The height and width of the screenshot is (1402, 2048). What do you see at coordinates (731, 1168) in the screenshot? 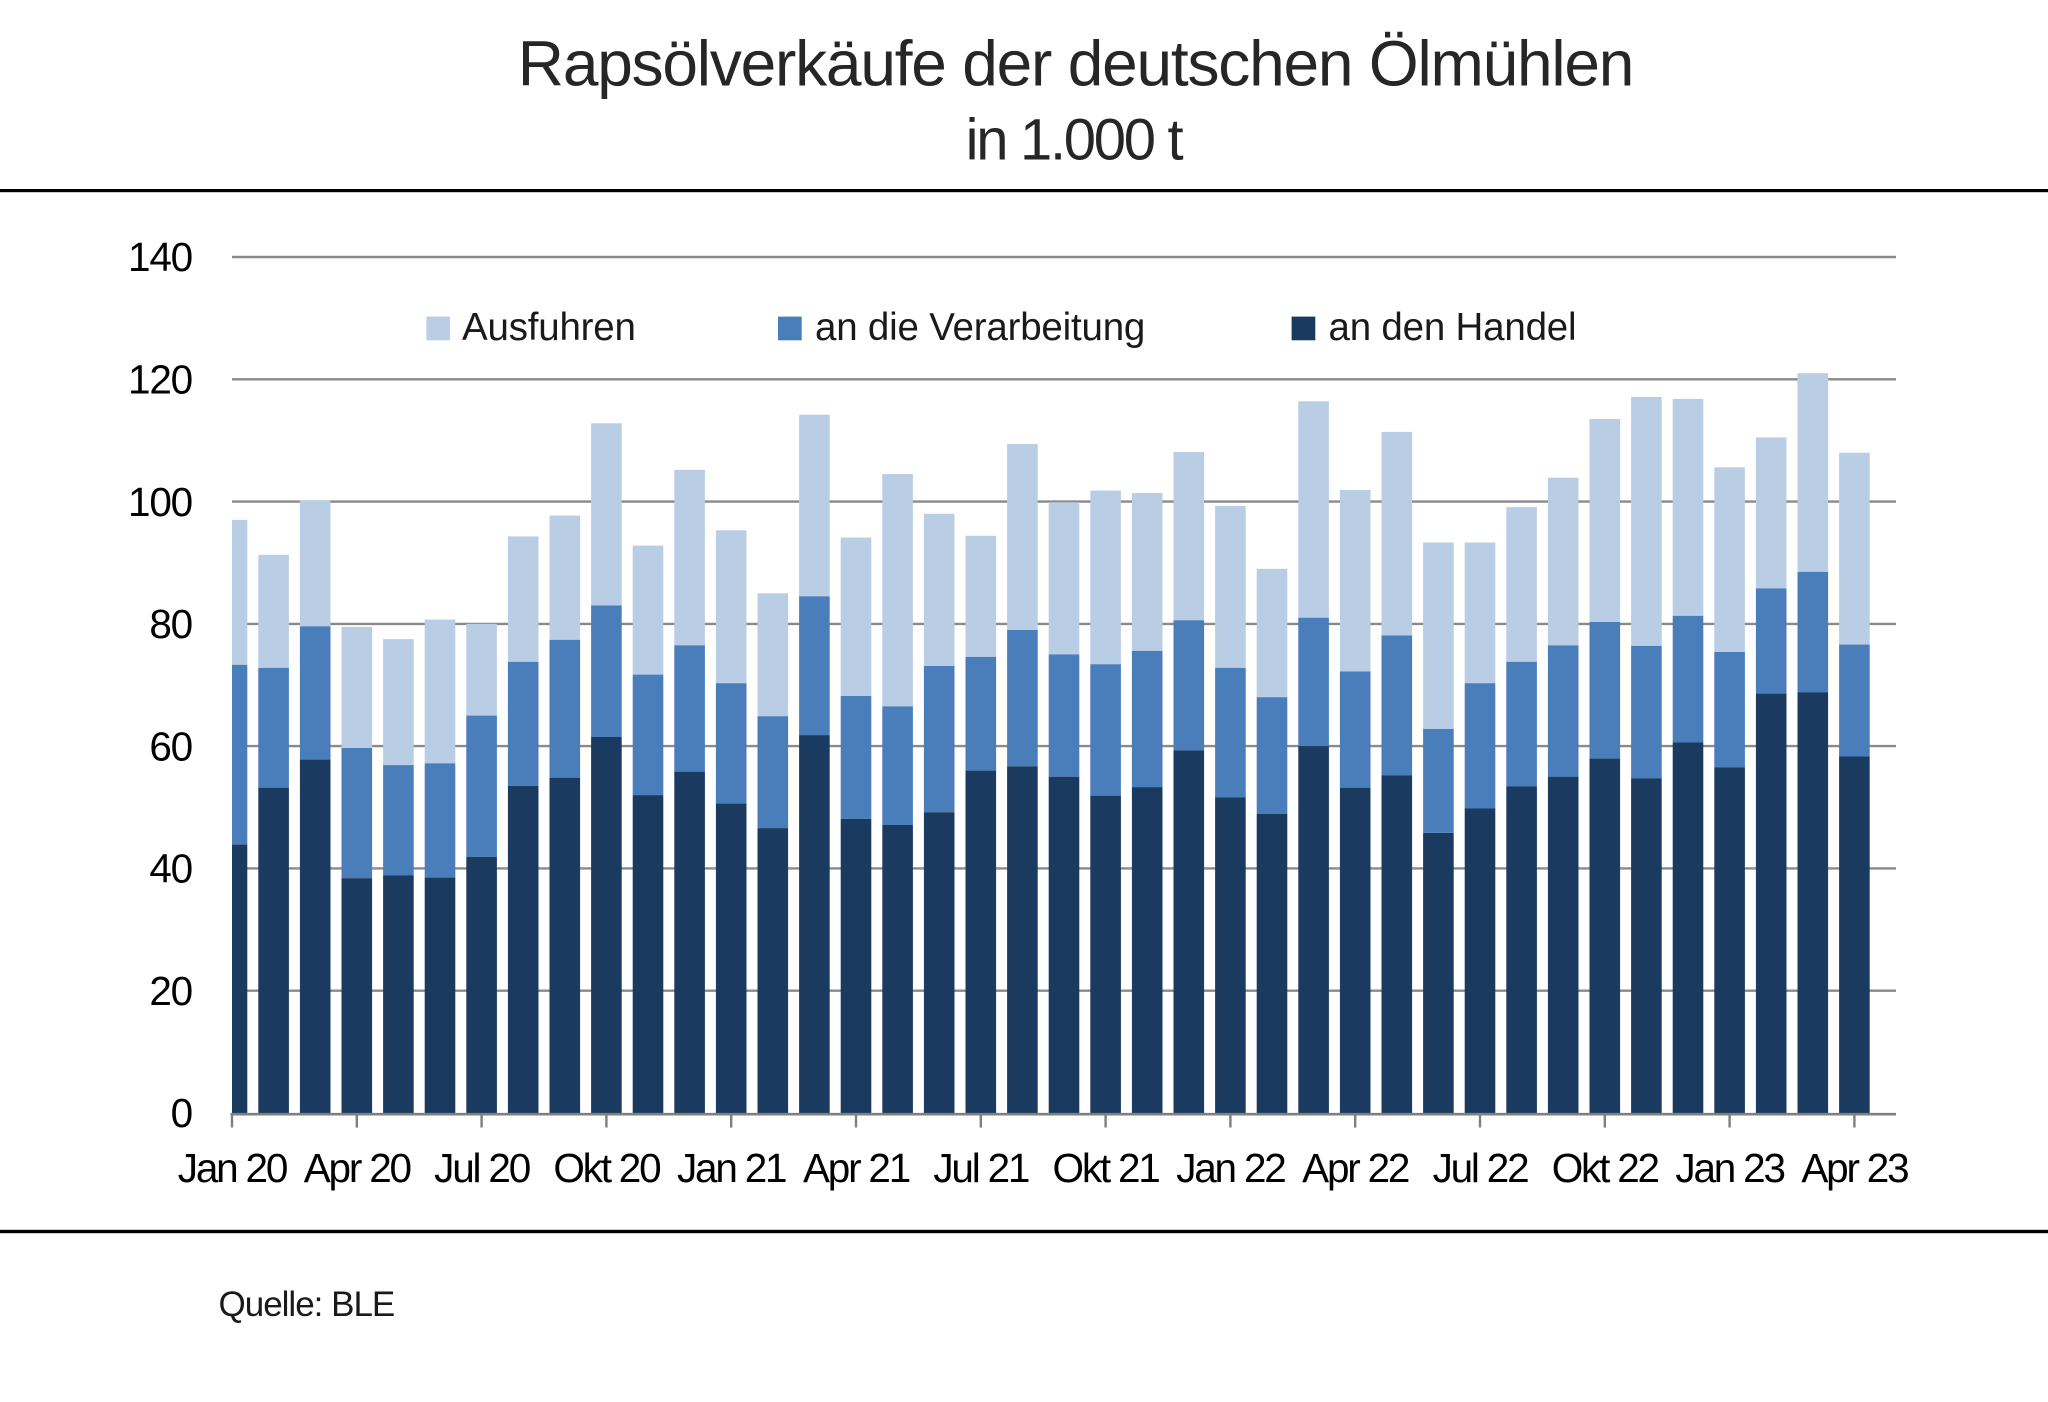
I see `svg-text: Jan 21` at bounding box center [731, 1168].